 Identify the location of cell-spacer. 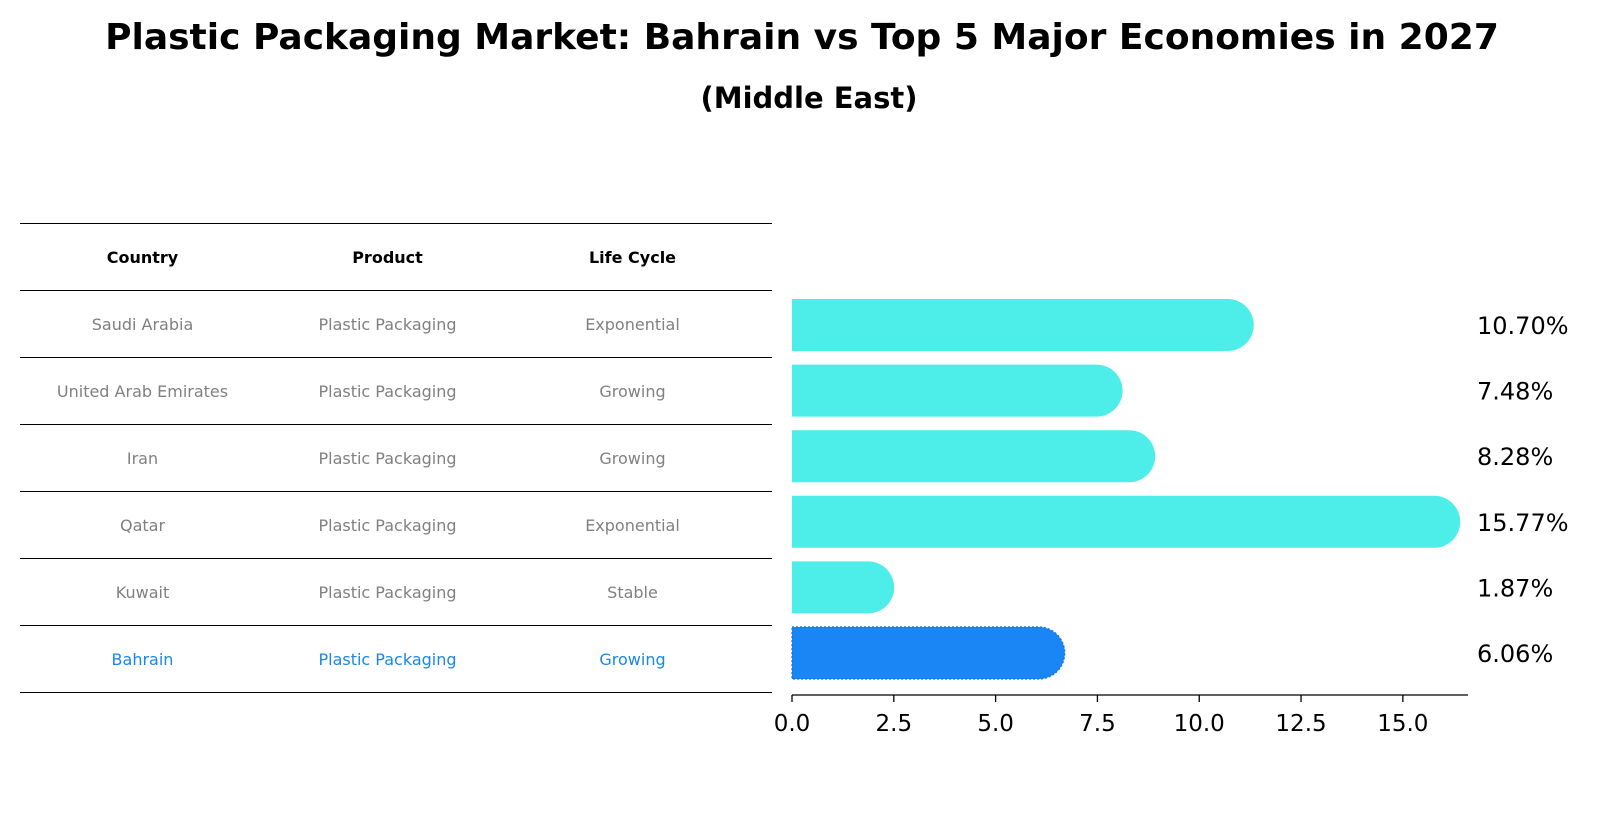
(763, 659).